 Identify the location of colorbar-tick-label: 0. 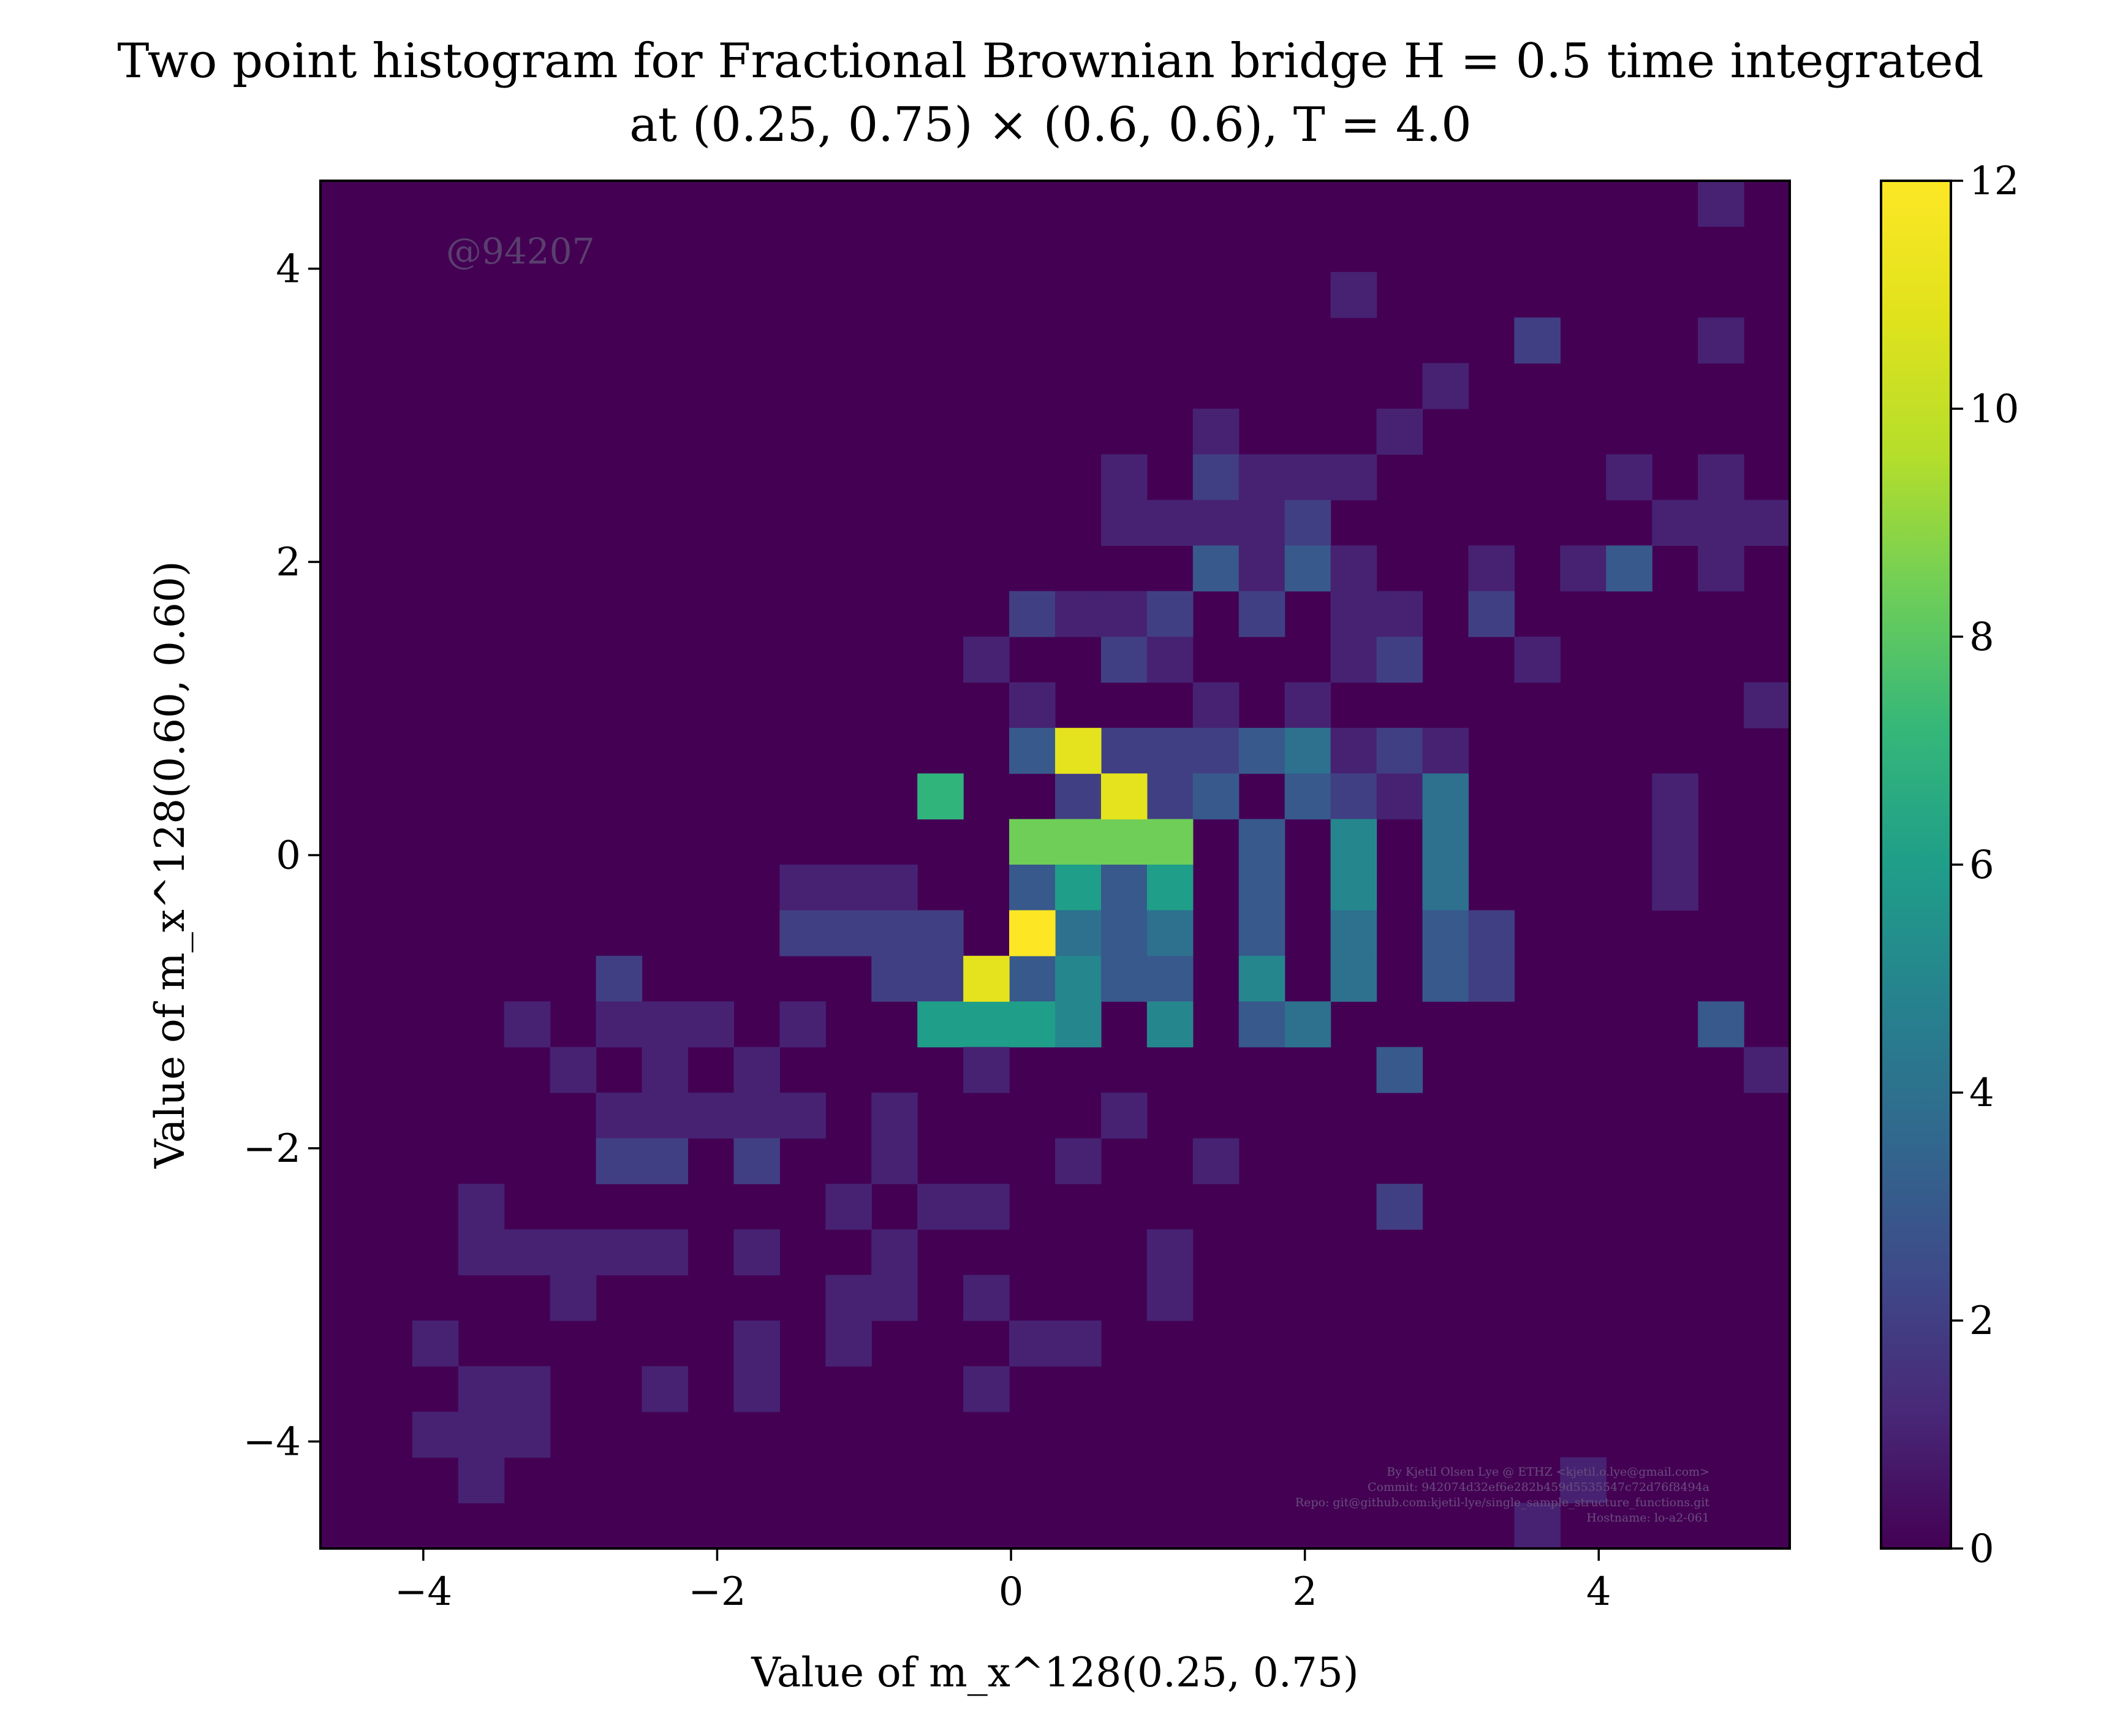
(1981, 1549).